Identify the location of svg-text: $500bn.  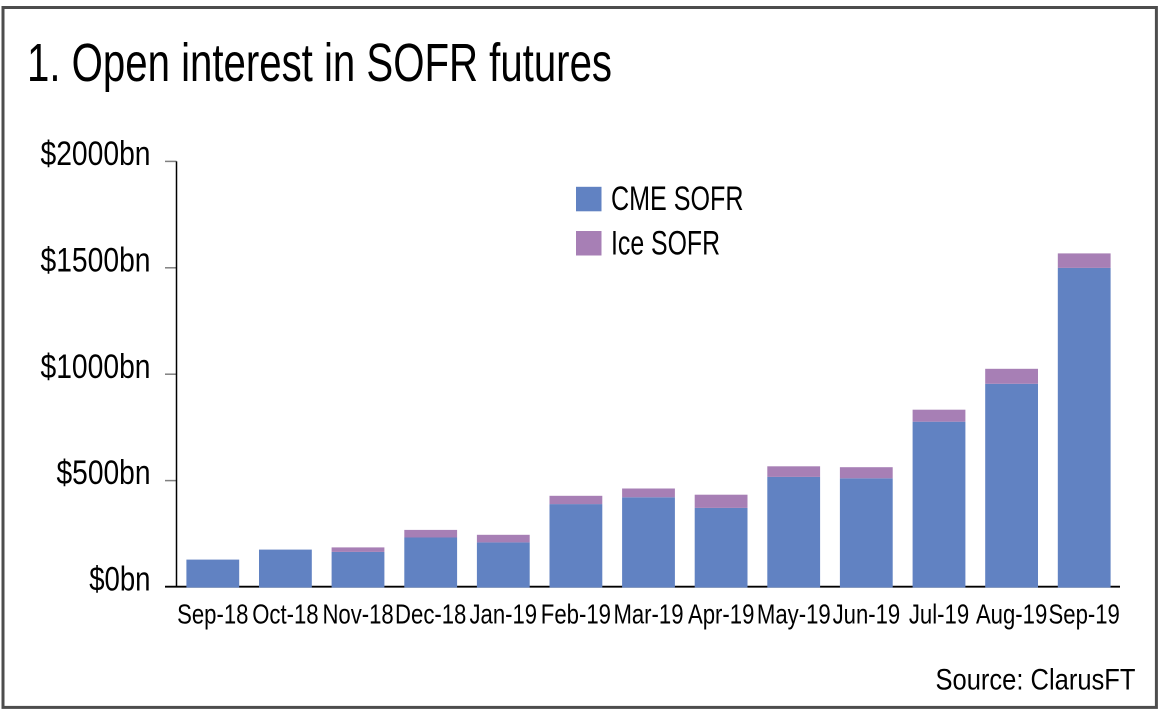
(104, 473).